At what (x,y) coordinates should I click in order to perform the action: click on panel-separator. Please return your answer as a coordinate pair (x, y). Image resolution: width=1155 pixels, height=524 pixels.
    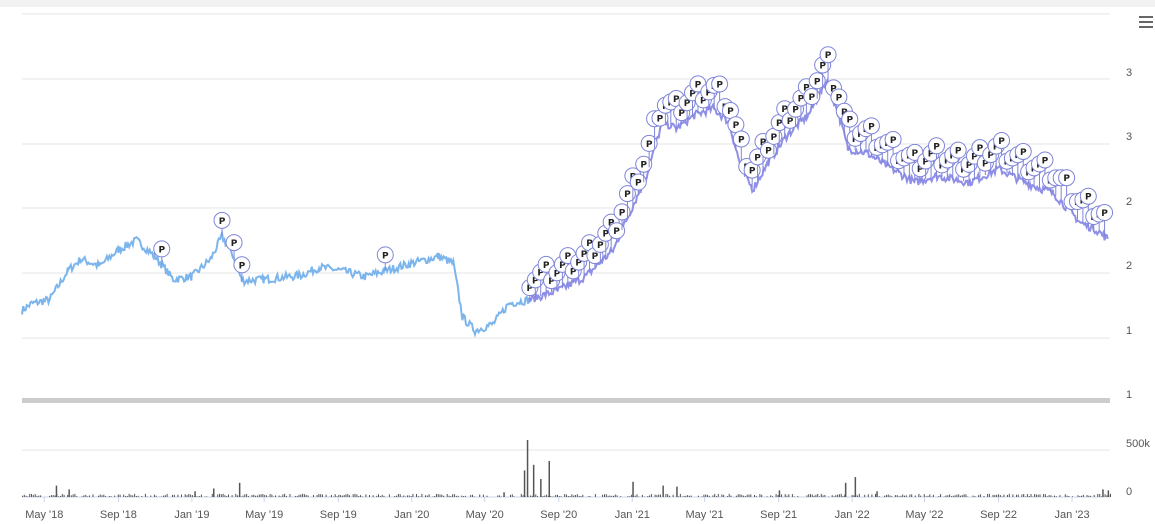
    Looking at the image, I should click on (566, 400).